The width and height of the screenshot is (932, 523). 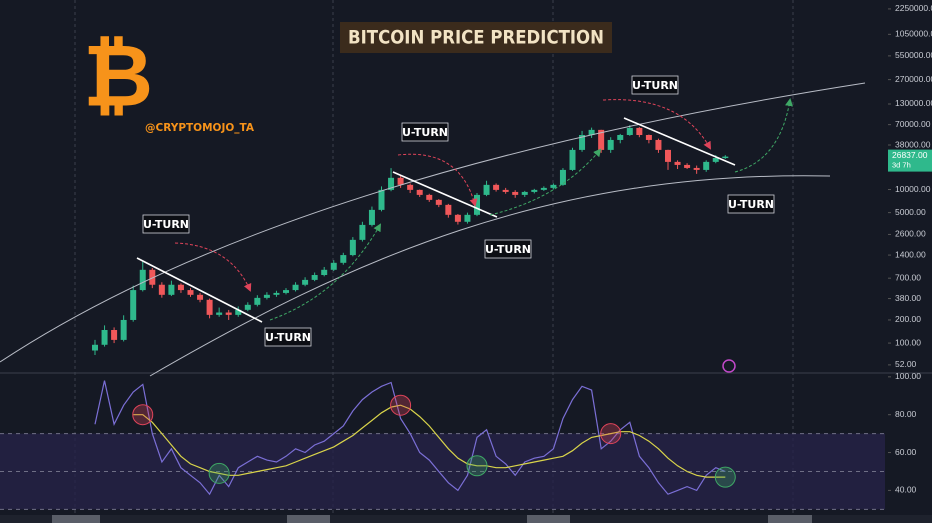 What do you see at coordinates (910, 212) in the screenshot?
I see `y-tick-label: 5000.00` at bounding box center [910, 212].